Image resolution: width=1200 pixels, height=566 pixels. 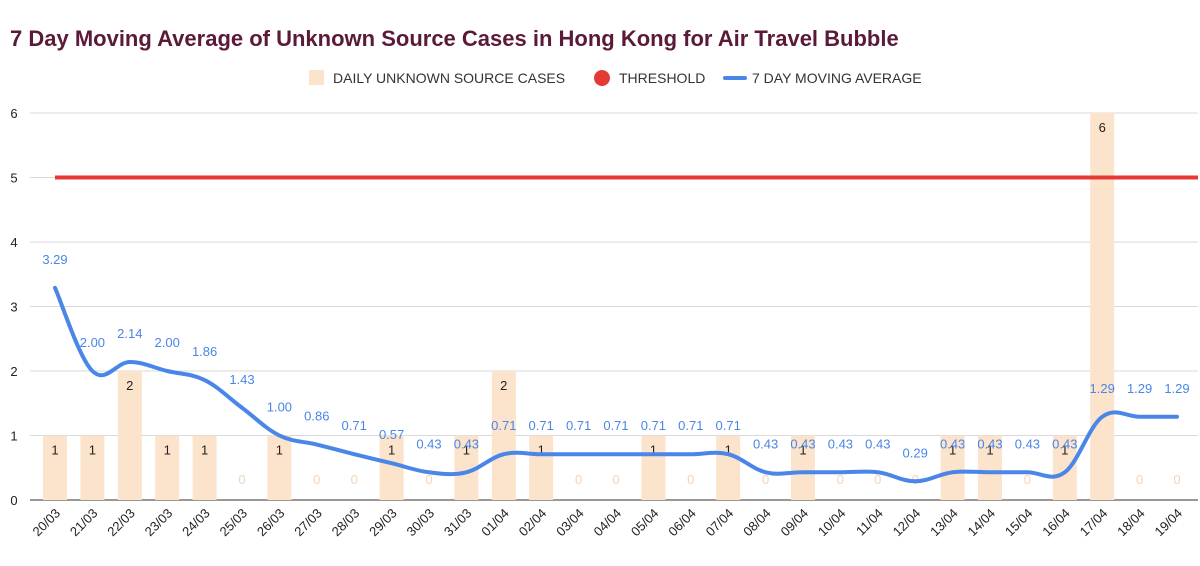 What do you see at coordinates (13, 307) in the screenshot?
I see `y-tick-label: 3` at bounding box center [13, 307].